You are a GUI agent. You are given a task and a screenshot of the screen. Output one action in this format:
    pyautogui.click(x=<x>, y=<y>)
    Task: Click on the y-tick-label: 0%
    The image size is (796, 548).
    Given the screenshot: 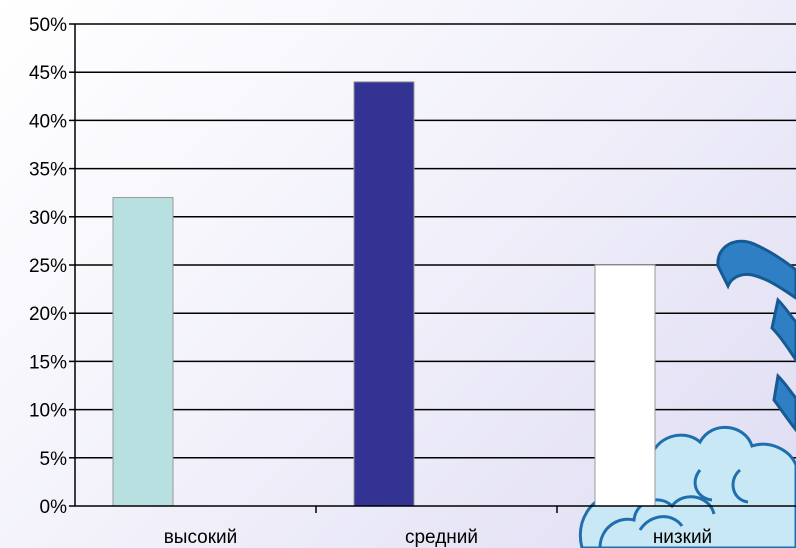 What is the action you would take?
    pyautogui.click(x=54, y=507)
    